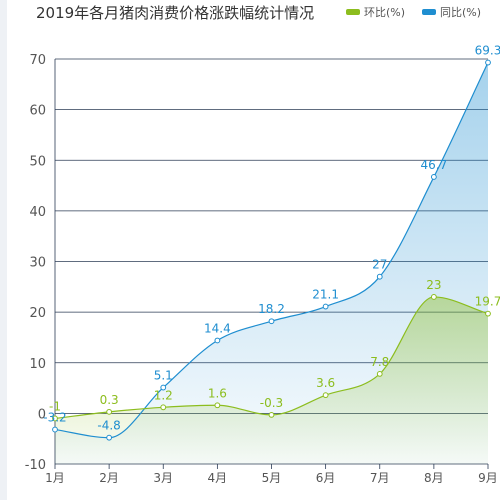 This screenshot has height=500, width=500. What do you see at coordinates (271, 309) in the screenshot?
I see `data-label-tb: 18.2` at bounding box center [271, 309].